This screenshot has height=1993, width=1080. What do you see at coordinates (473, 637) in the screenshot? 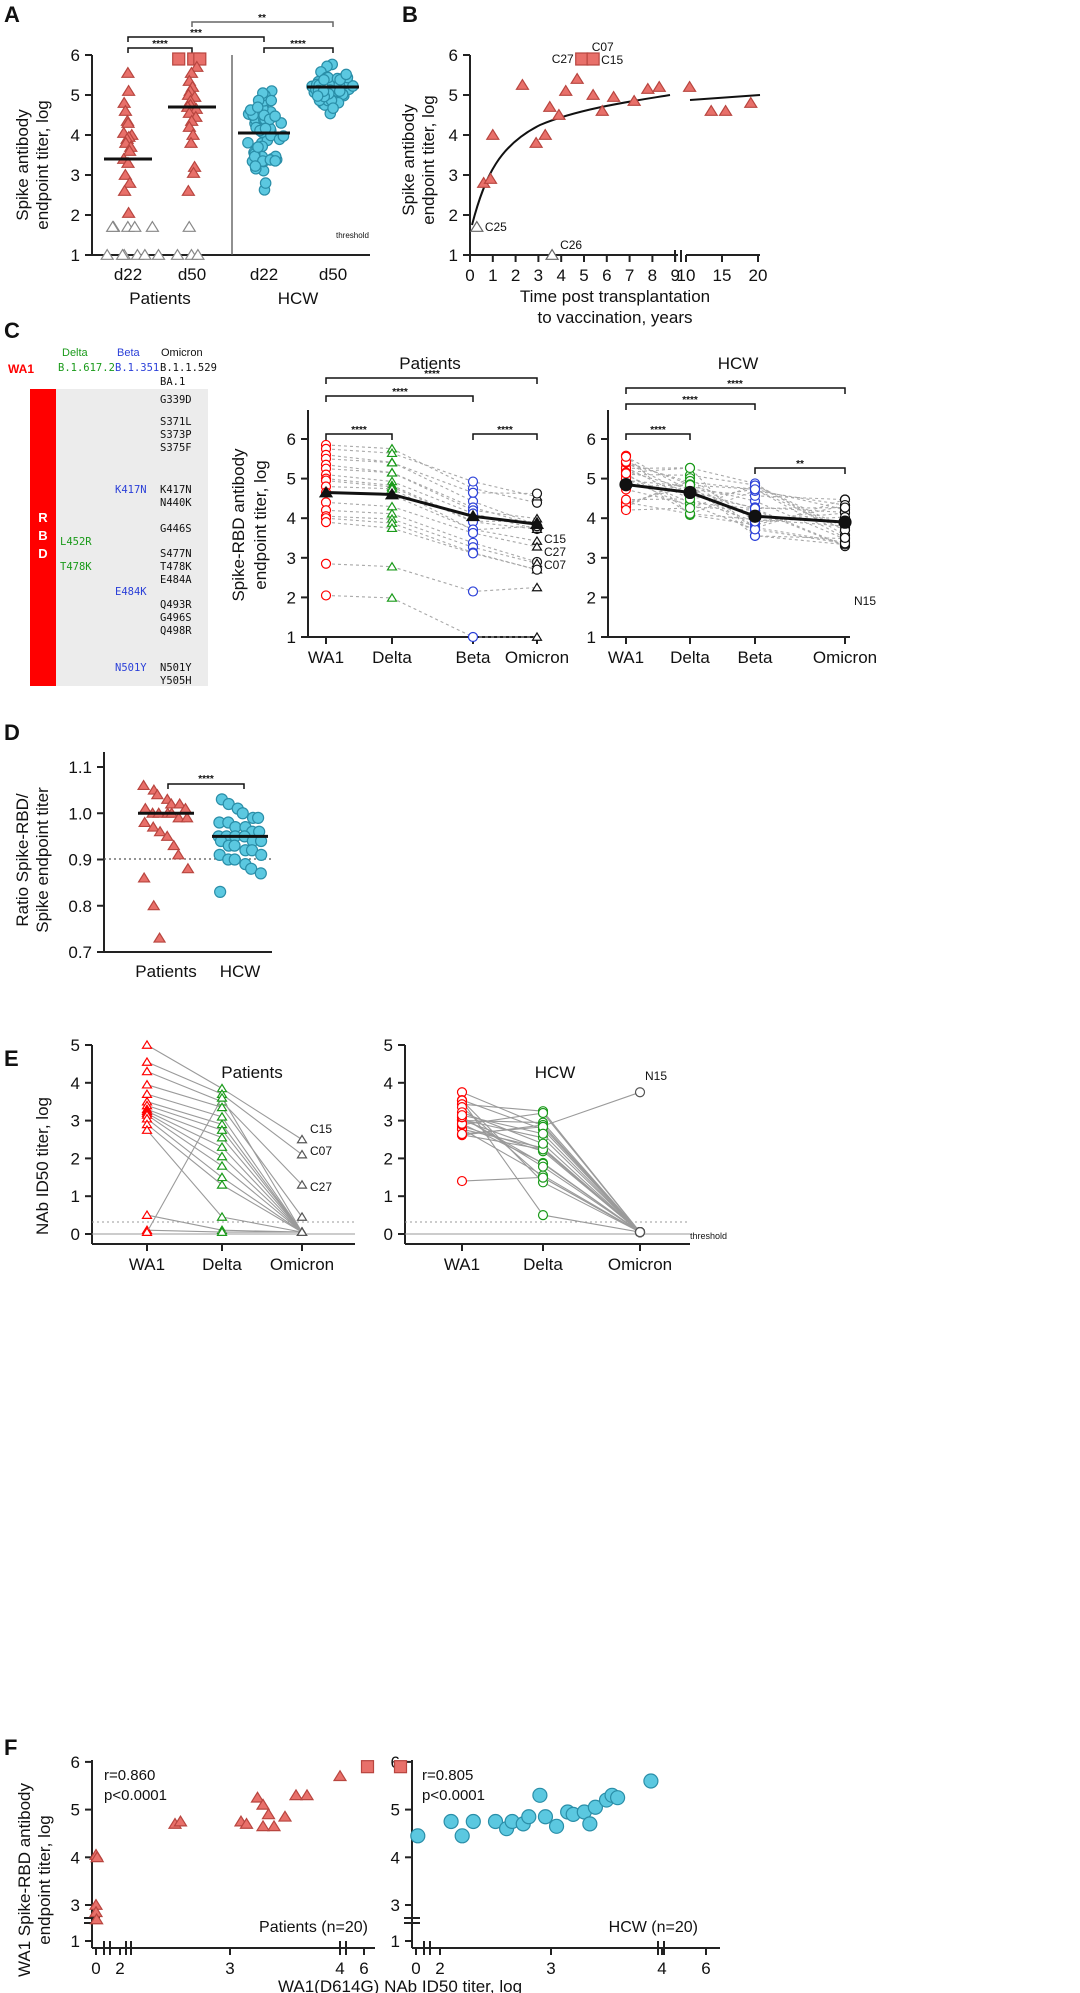
I see `panel-c-patient-point` at bounding box center [473, 637].